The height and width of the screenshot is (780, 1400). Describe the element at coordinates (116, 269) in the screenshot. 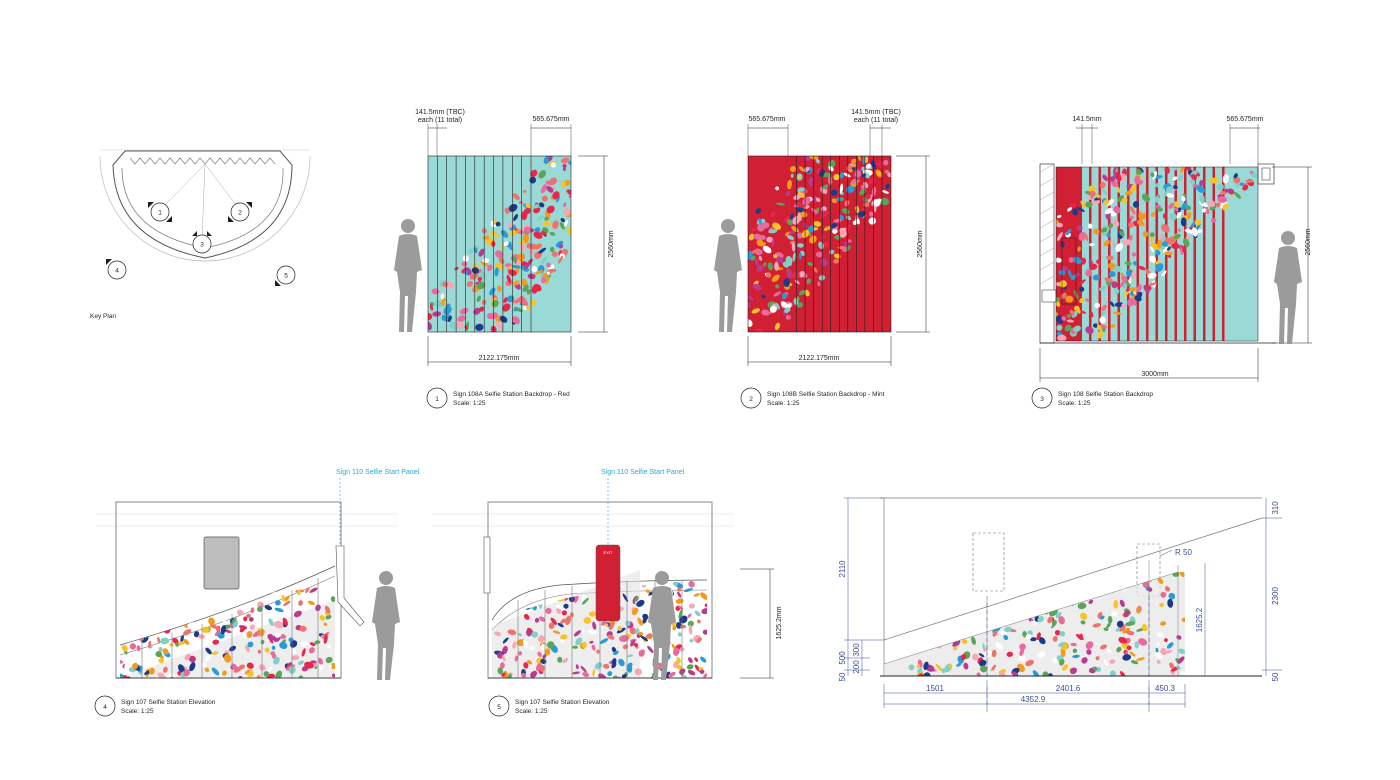

I see `key-plan-marker-4: 4` at that location.